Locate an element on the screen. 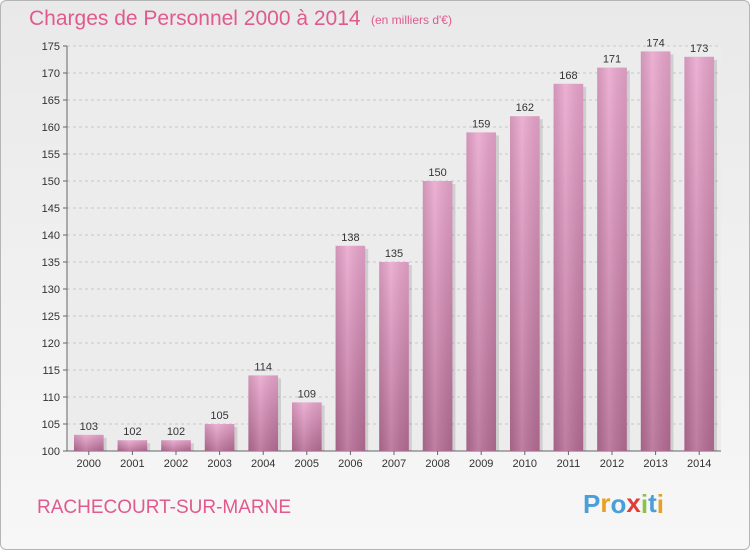  commune-name: RACHECOURT-SUR-MARNE is located at coordinates (164, 507).